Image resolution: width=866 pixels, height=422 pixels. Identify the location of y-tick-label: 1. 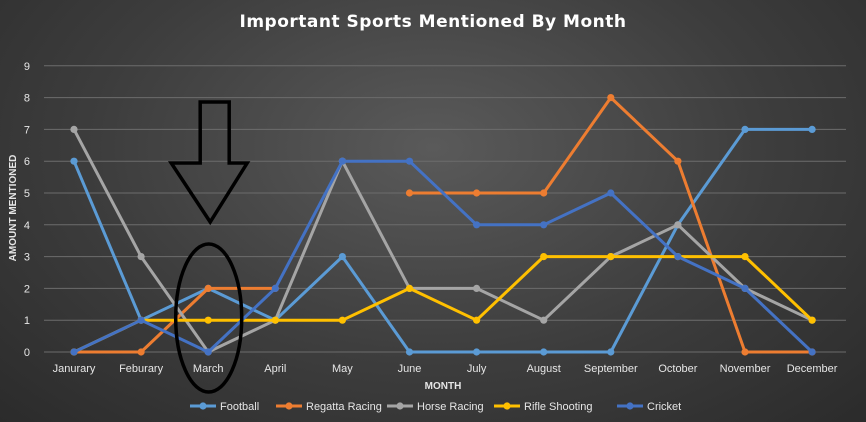
(27, 321).